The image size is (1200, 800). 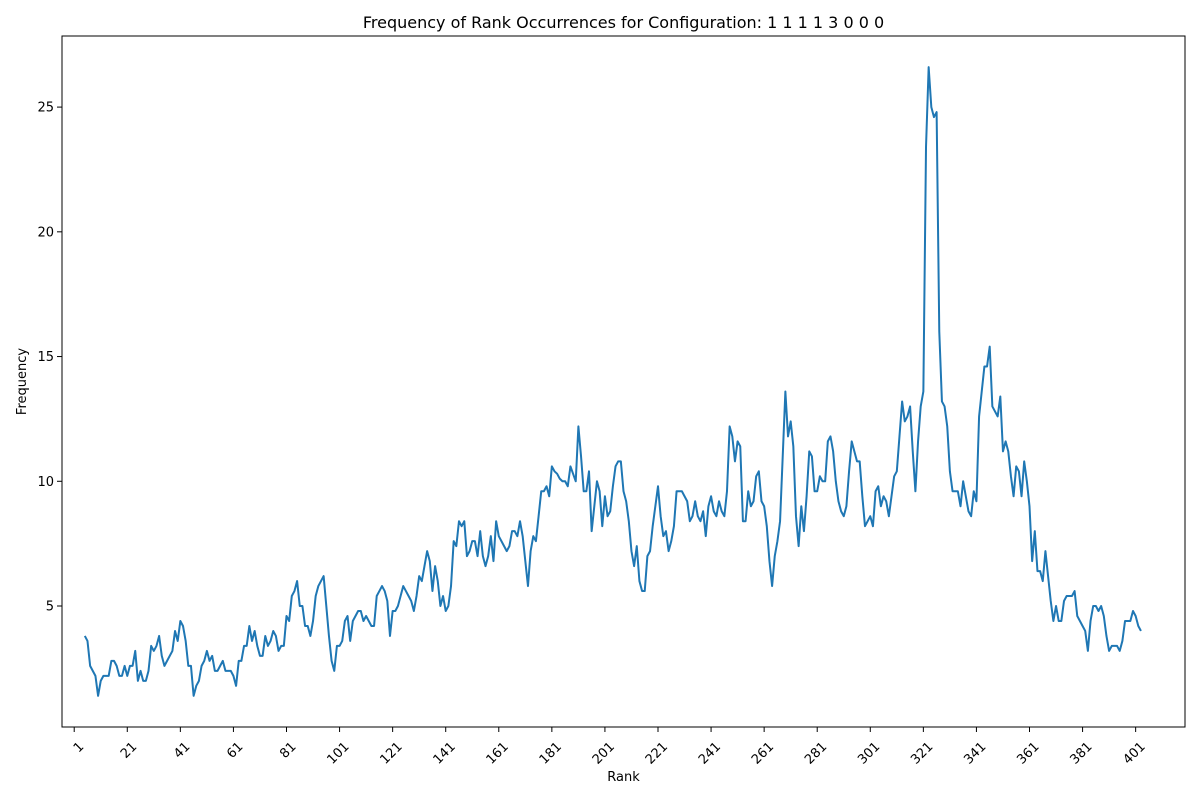 What do you see at coordinates (623, 777) in the screenshot?
I see `x-axis-title: Rank` at bounding box center [623, 777].